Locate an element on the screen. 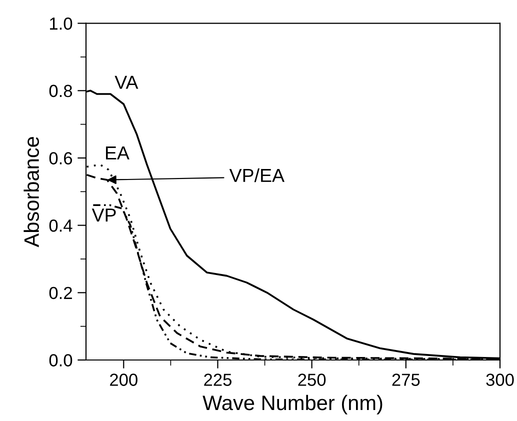  annotation: VP is located at coordinates (104, 215).